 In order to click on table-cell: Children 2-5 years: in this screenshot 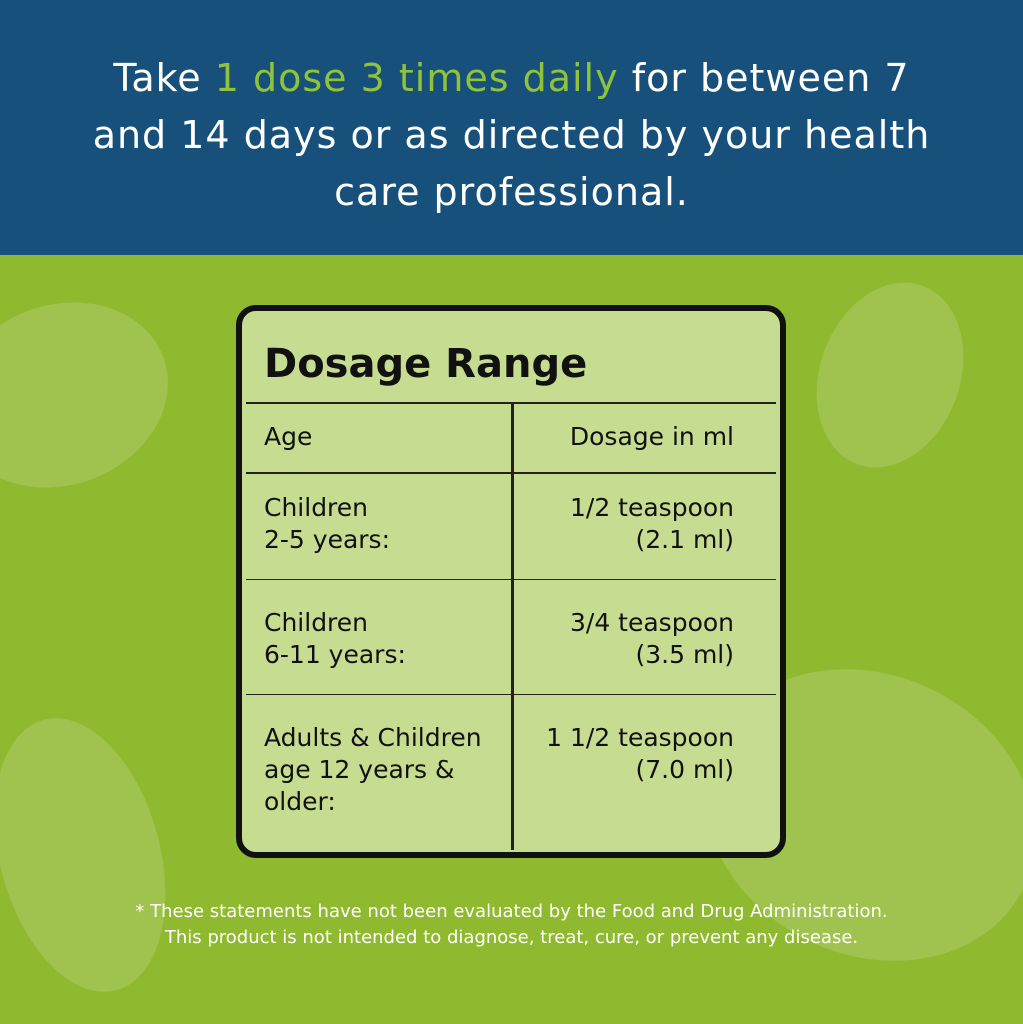, I will do `click(327, 524)`.